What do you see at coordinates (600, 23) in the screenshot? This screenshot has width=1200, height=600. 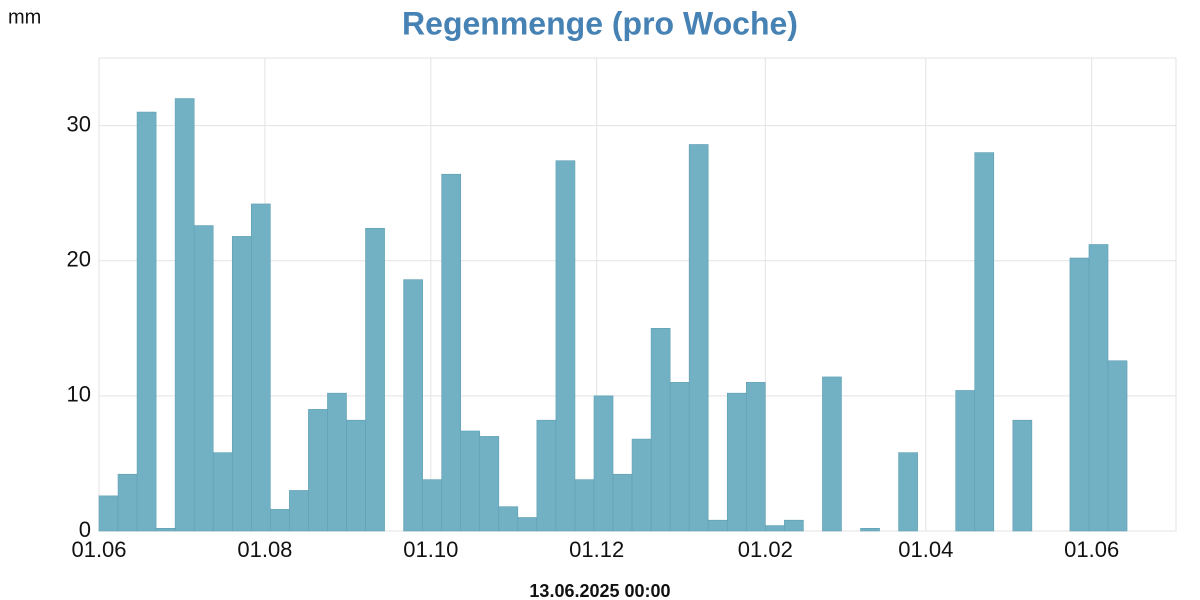 I see `chart-title: Regenmenge (pro Woche)` at bounding box center [600, 23].